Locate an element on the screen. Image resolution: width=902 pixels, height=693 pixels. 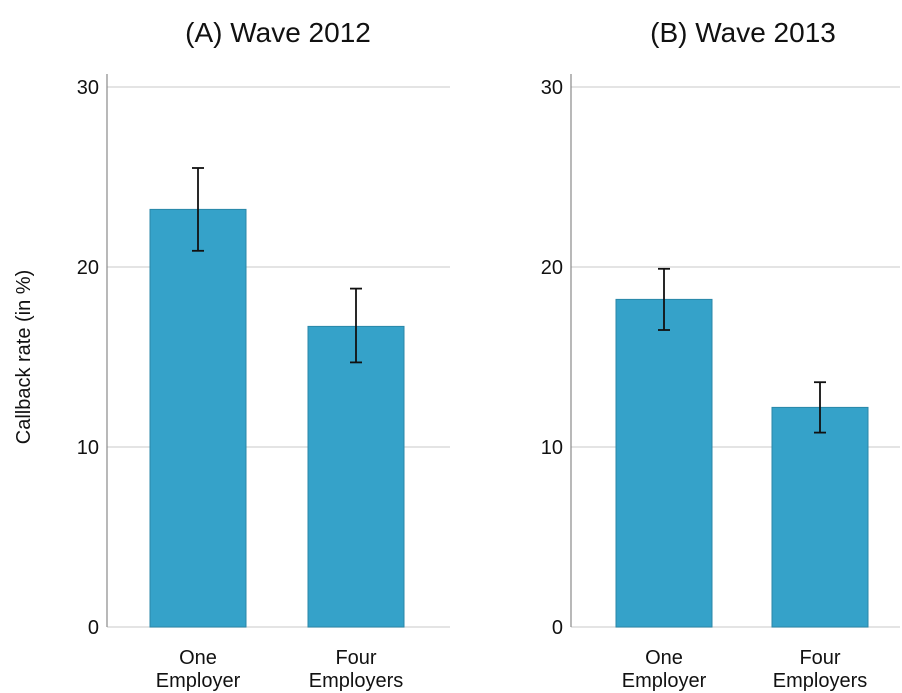
panel-title: (A) Wave 2012 is located at coordinates (278, 32).